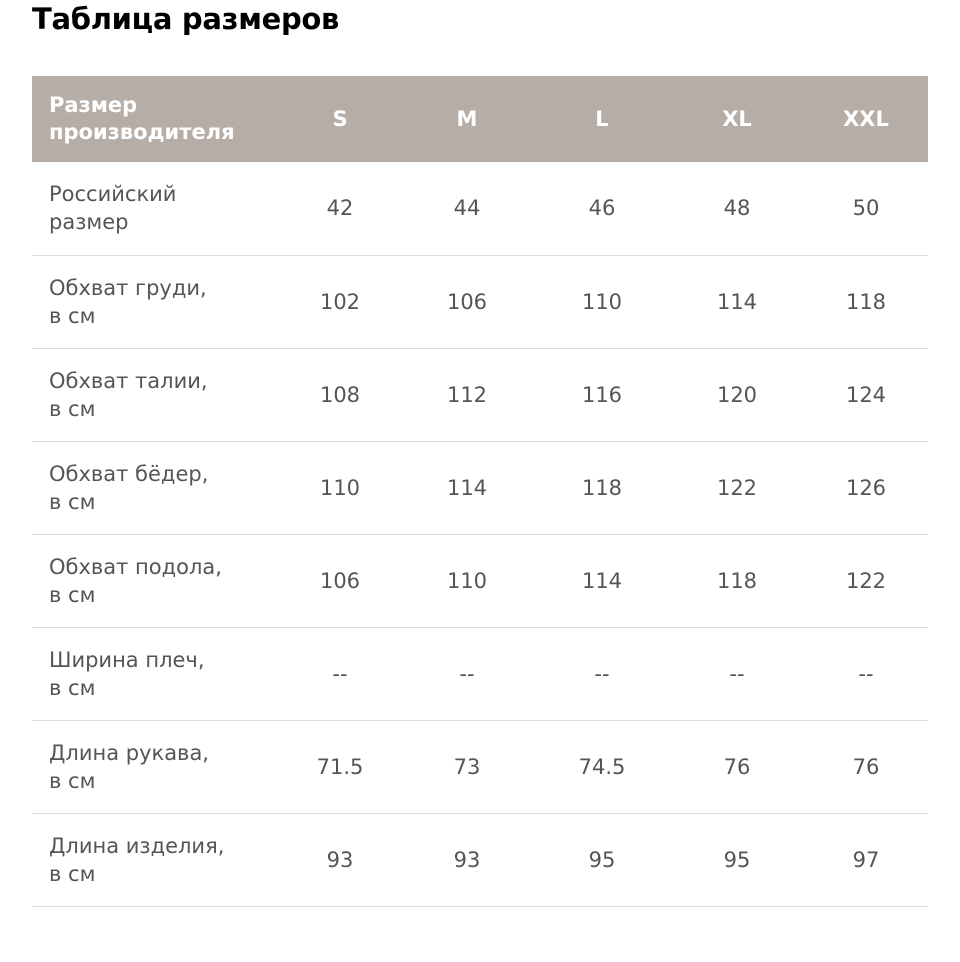 The width and height of the screenshot is (960, 962). I want to click on table-row: Обхват талии, в см 108 112 116 120 124, so click(480, 394).